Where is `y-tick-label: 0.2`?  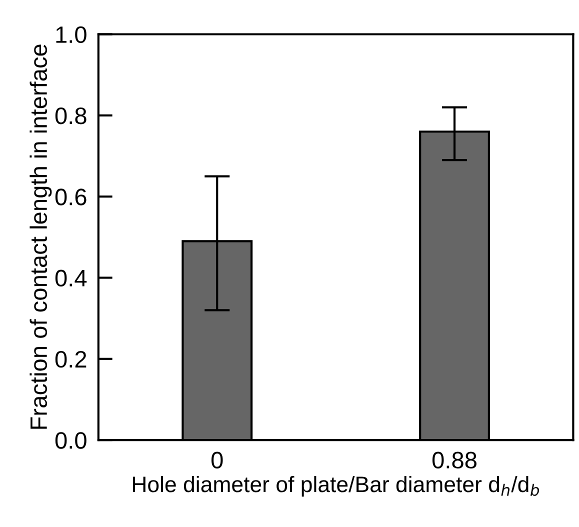 y-tick-label: 0.2 is located at coordinates (70, 359).